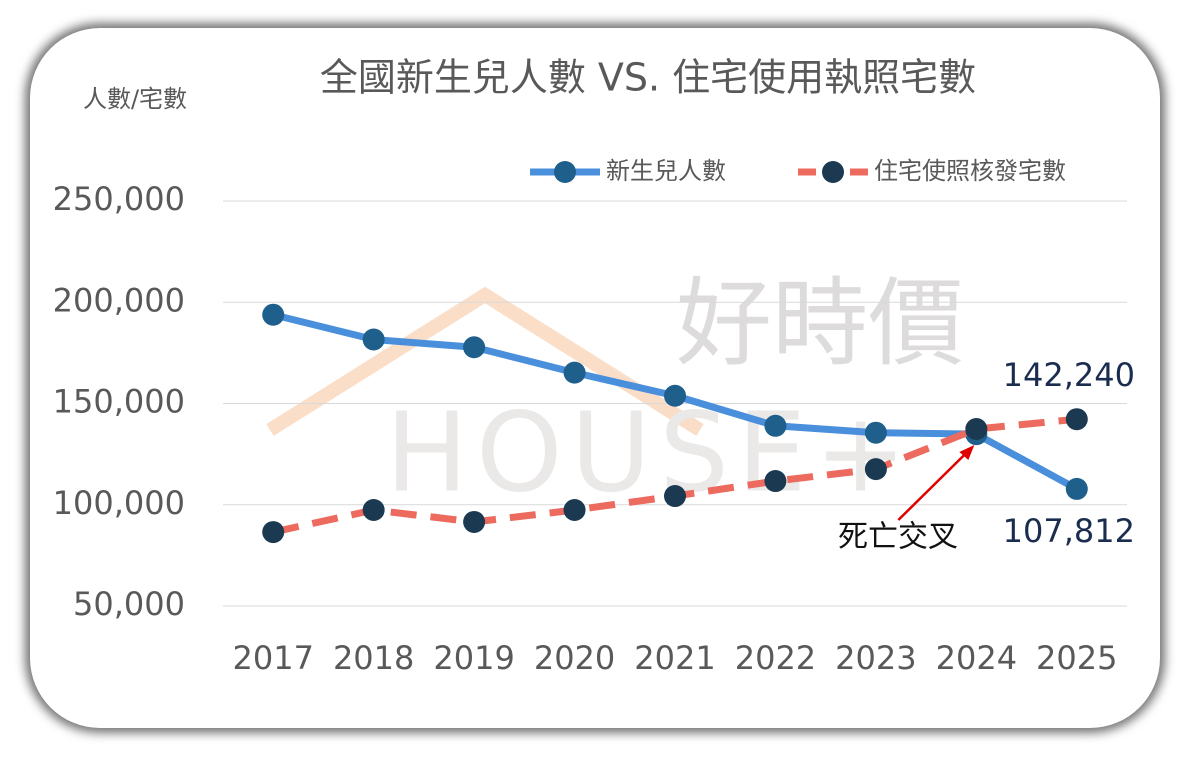 The height and width of the screenshot is (763, 1200). What do you see at coordinates (1069, 531) in the screenshot?
I see `data-label: 107,812` at bounding box center [1069, 531].